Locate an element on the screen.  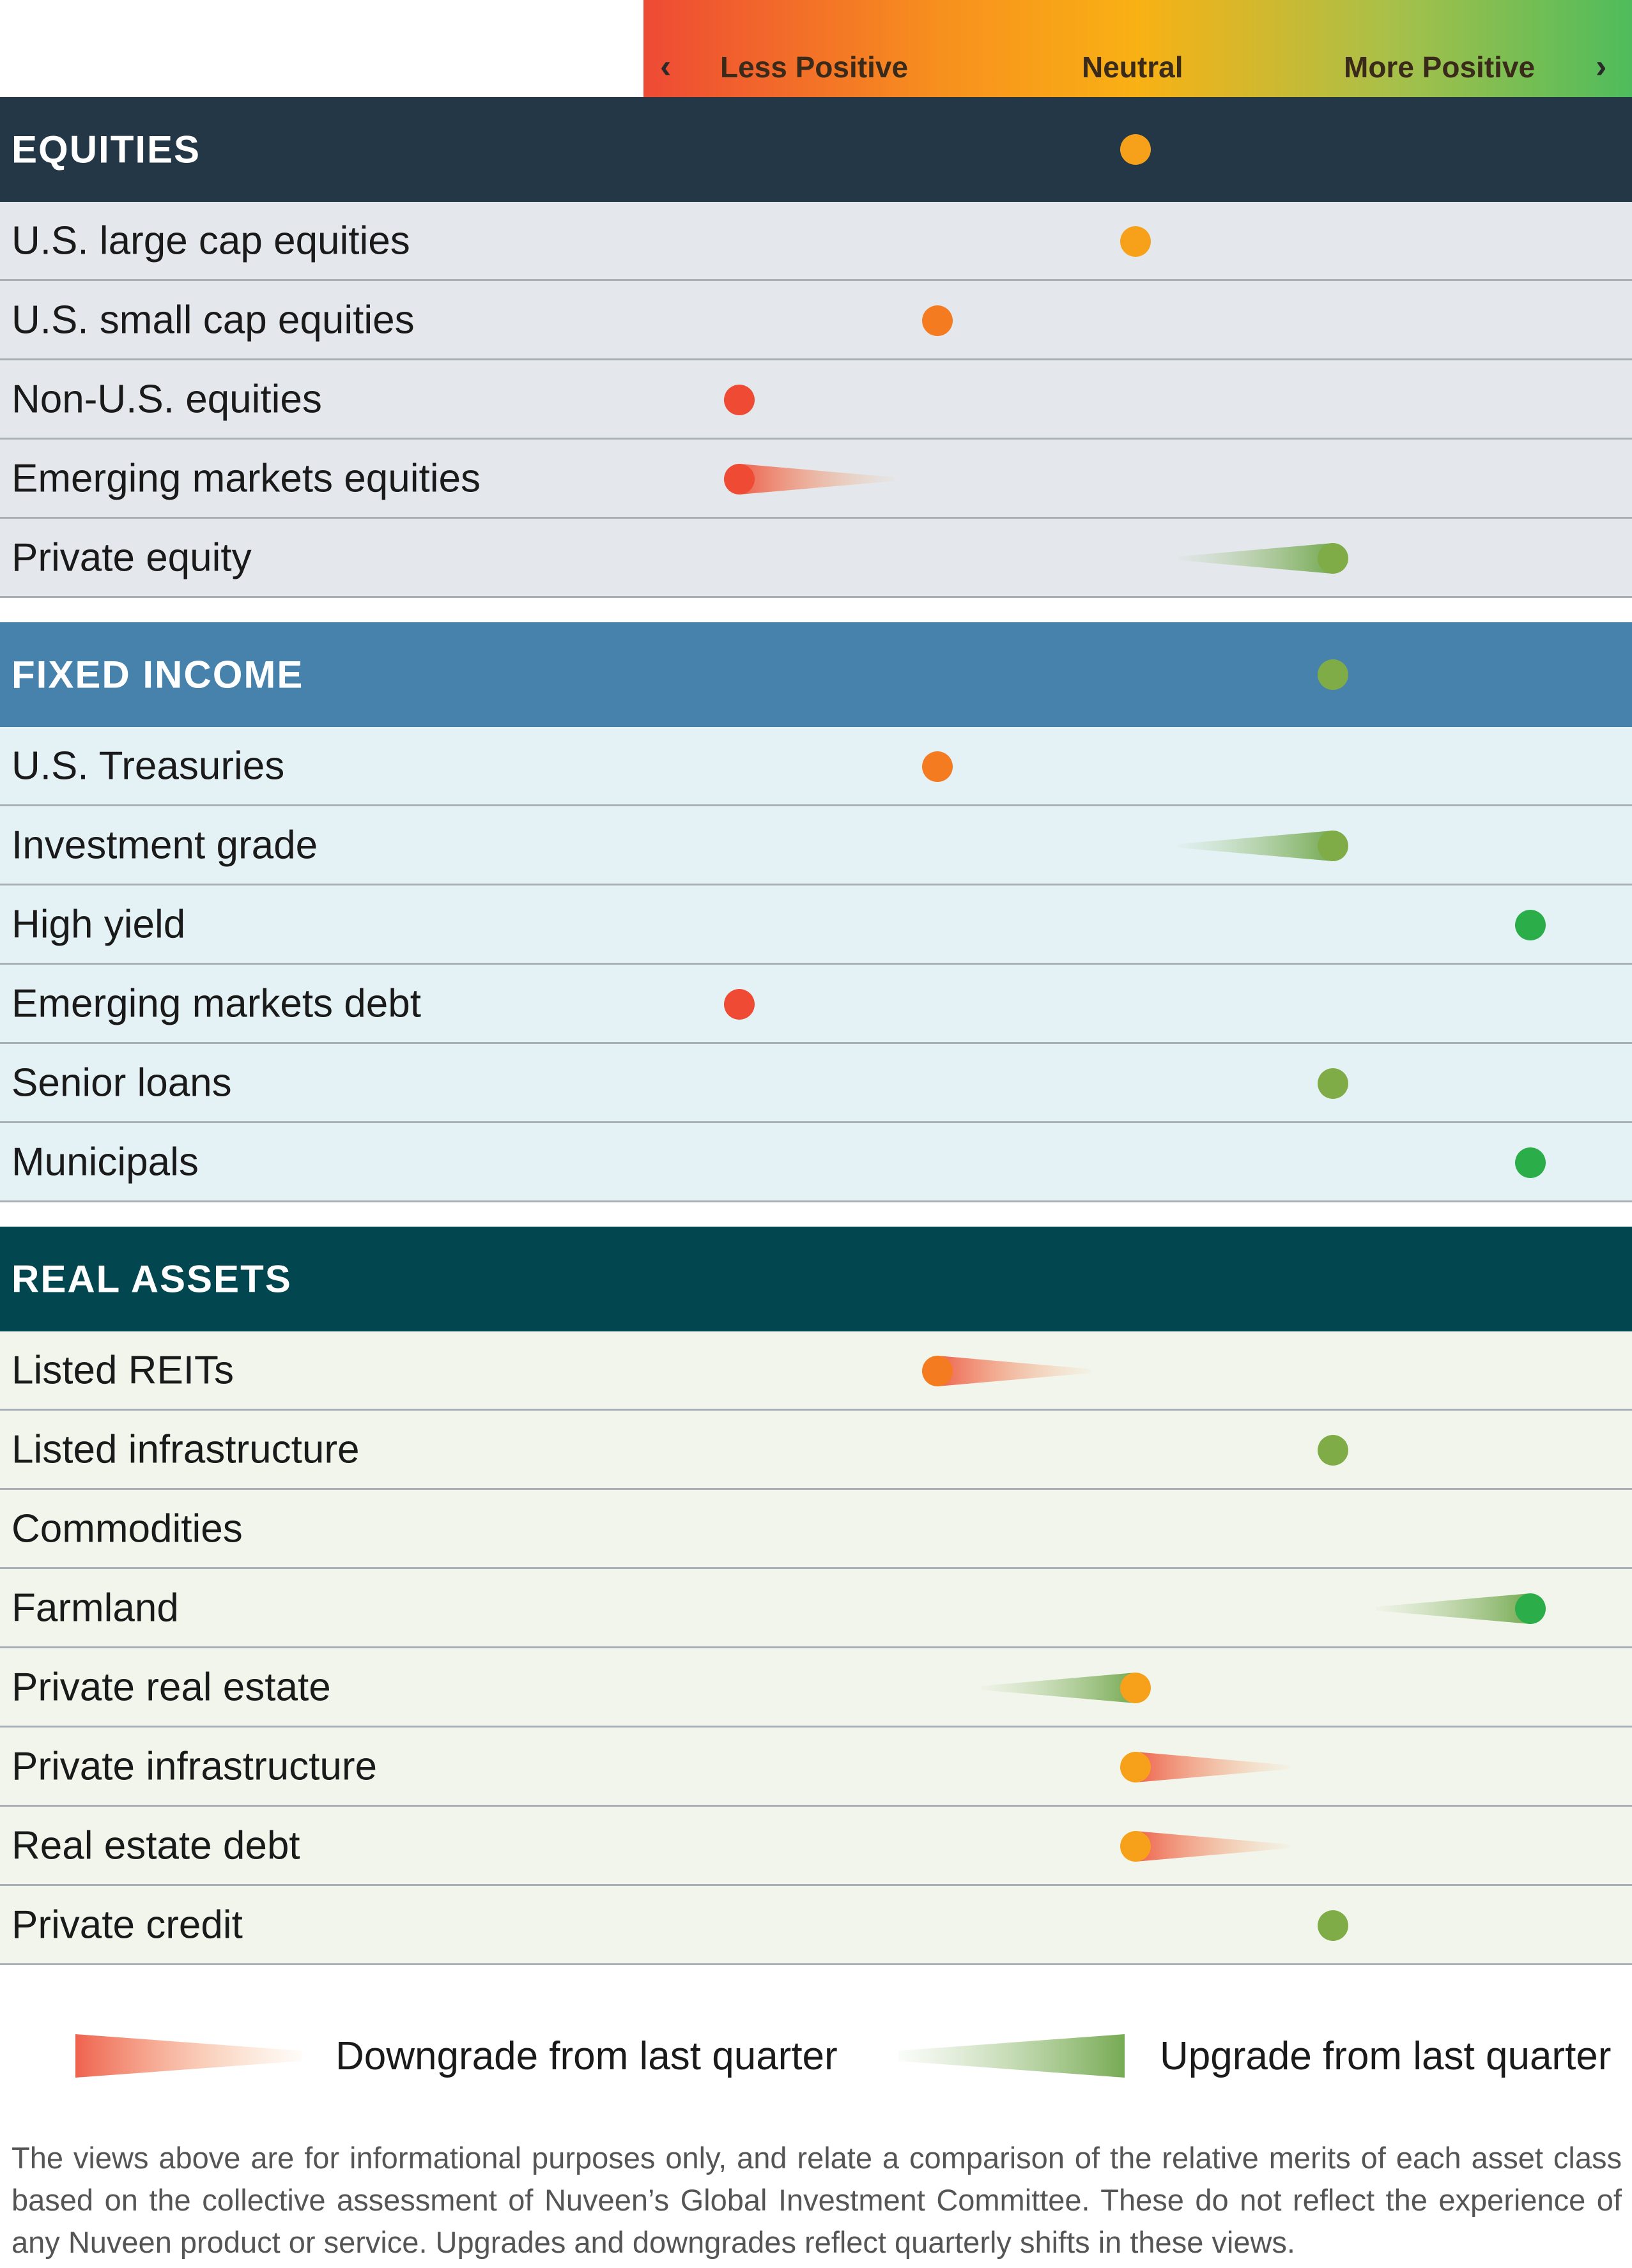
downgrade-legend-icon is located at coordinates (188, 2056).